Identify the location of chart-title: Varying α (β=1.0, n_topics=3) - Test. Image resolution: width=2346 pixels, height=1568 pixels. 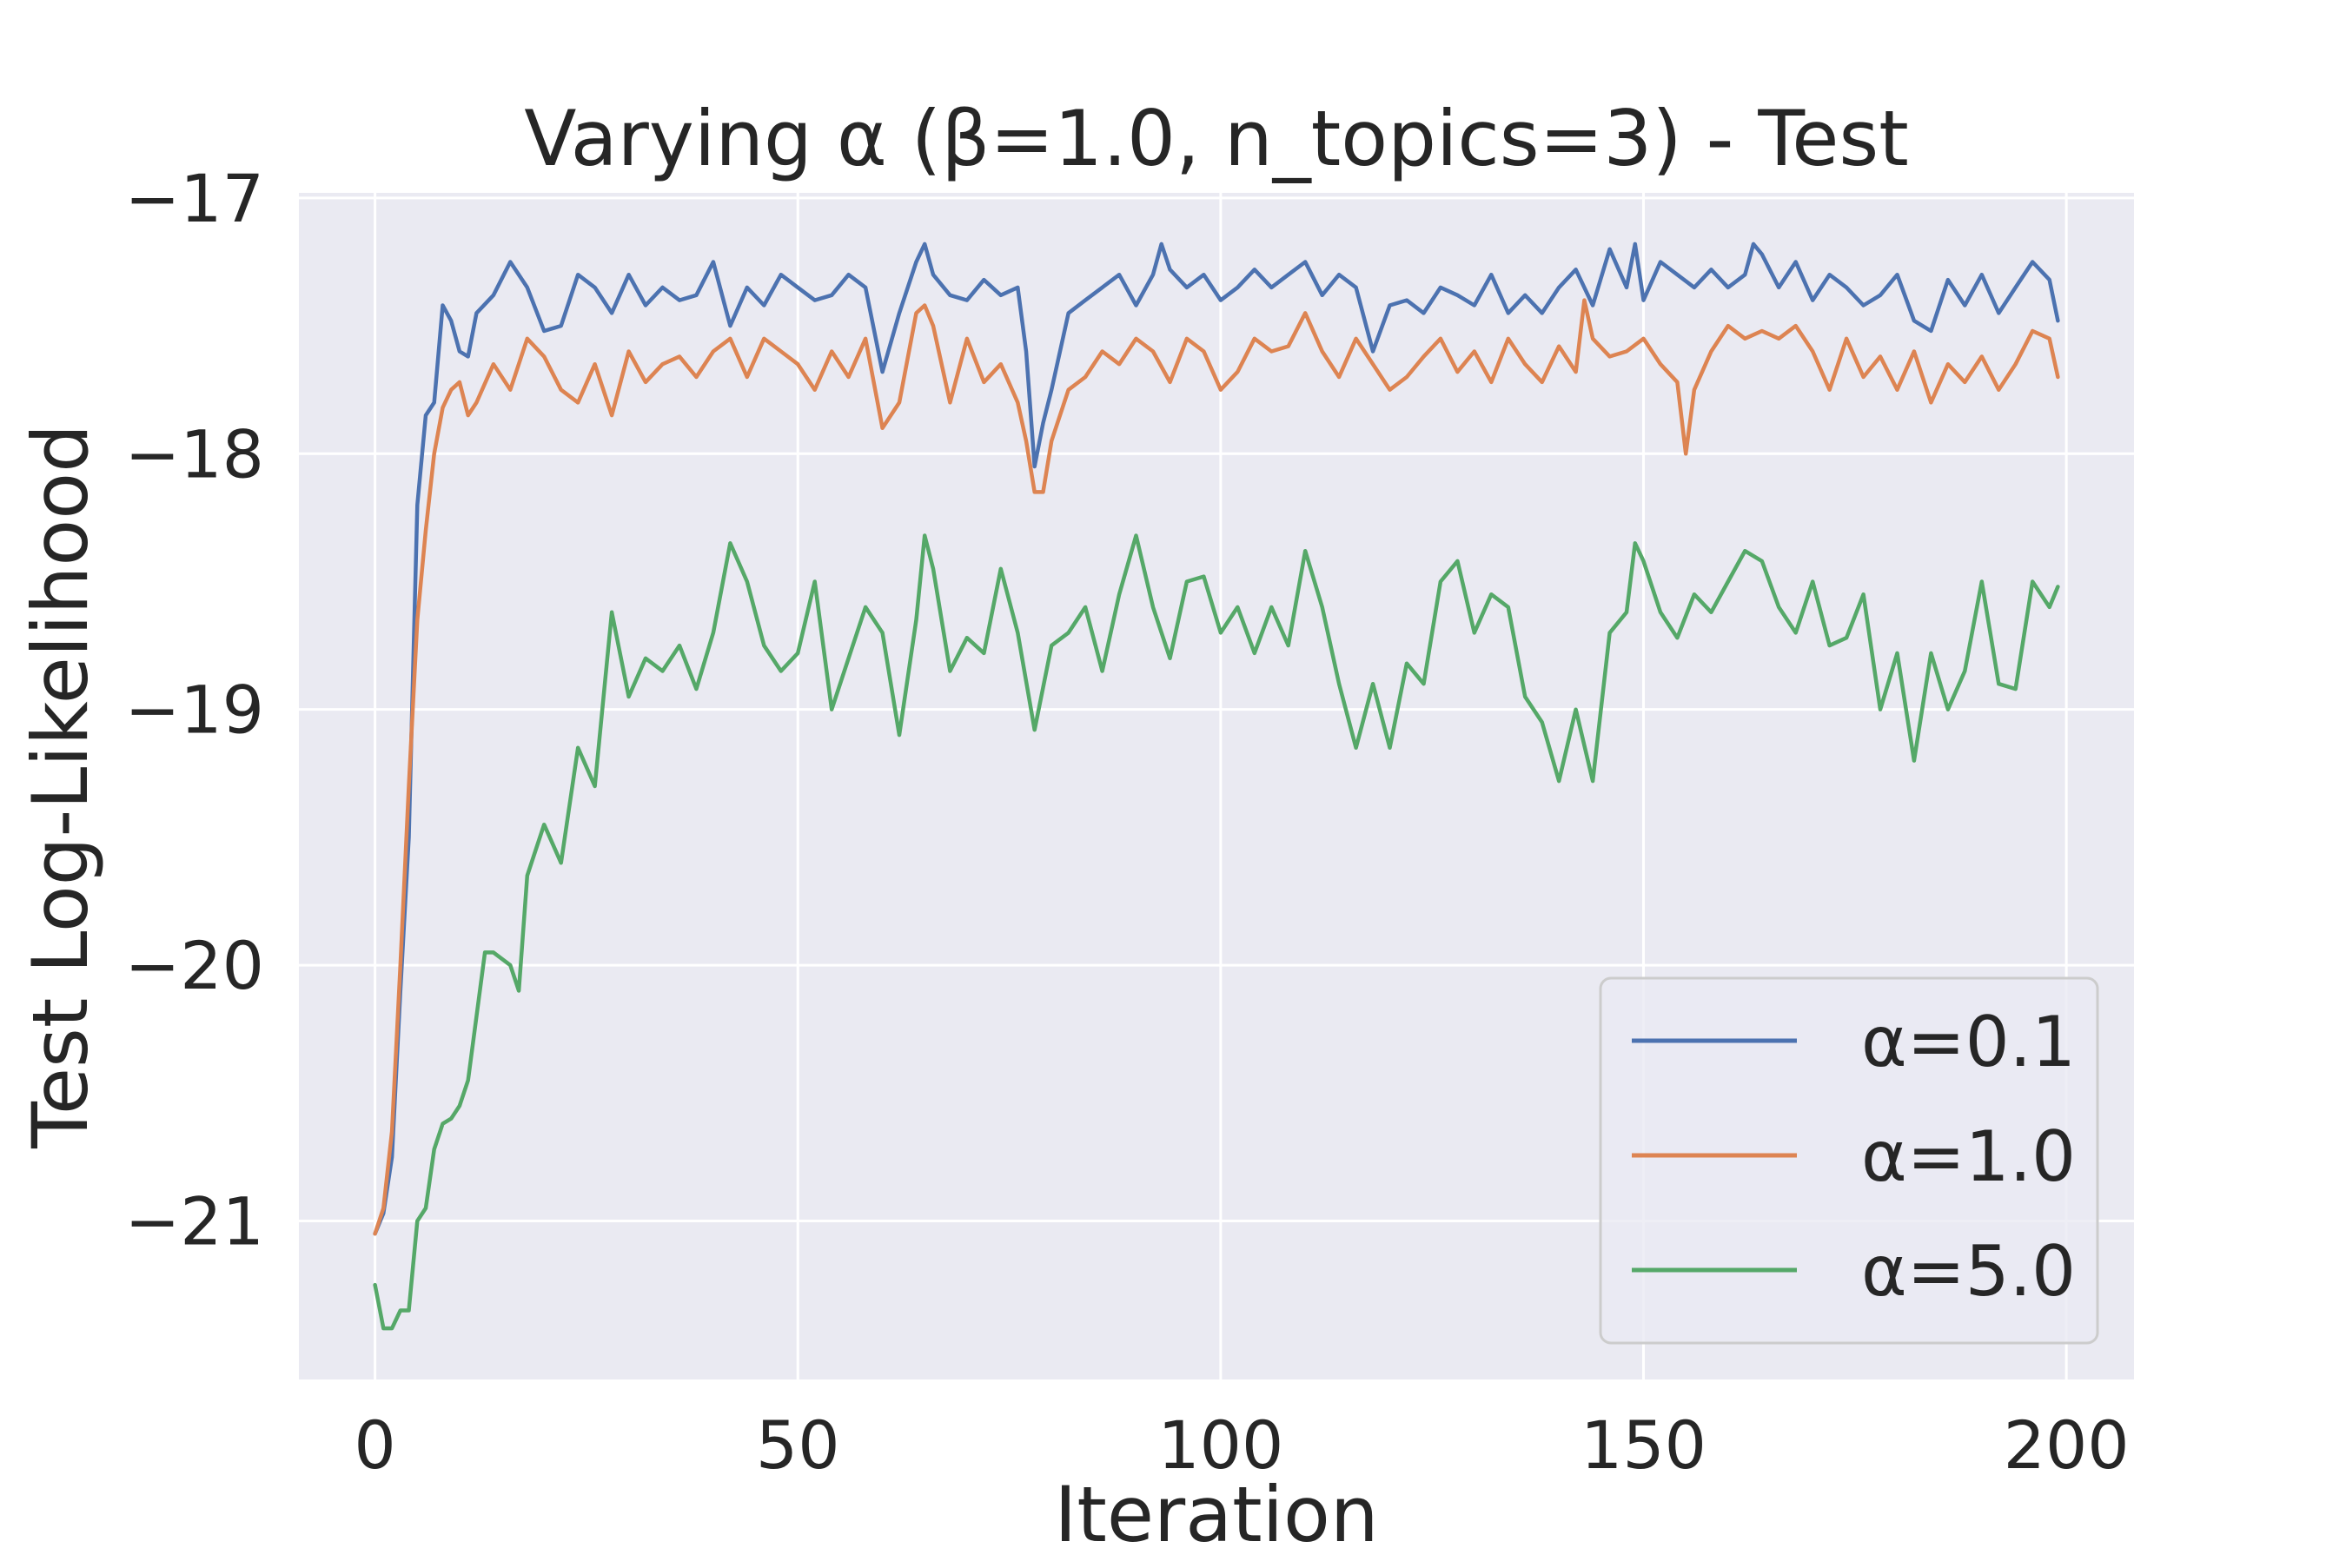
(1216, 138).